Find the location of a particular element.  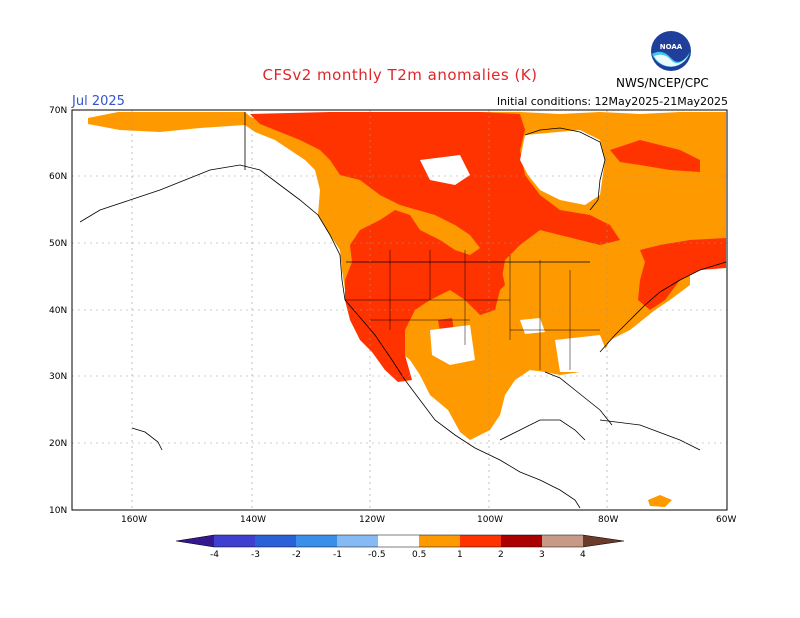

neutral-regions is located at coordinates (515, 251).